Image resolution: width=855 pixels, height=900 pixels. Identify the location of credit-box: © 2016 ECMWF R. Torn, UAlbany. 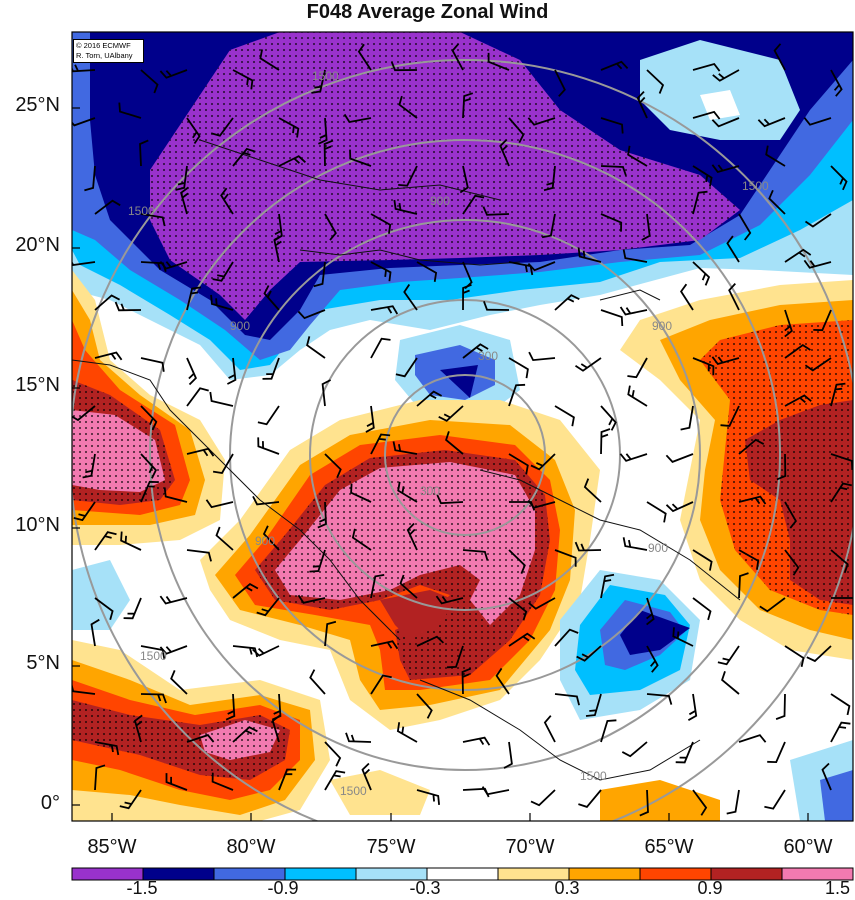
(108, 51).